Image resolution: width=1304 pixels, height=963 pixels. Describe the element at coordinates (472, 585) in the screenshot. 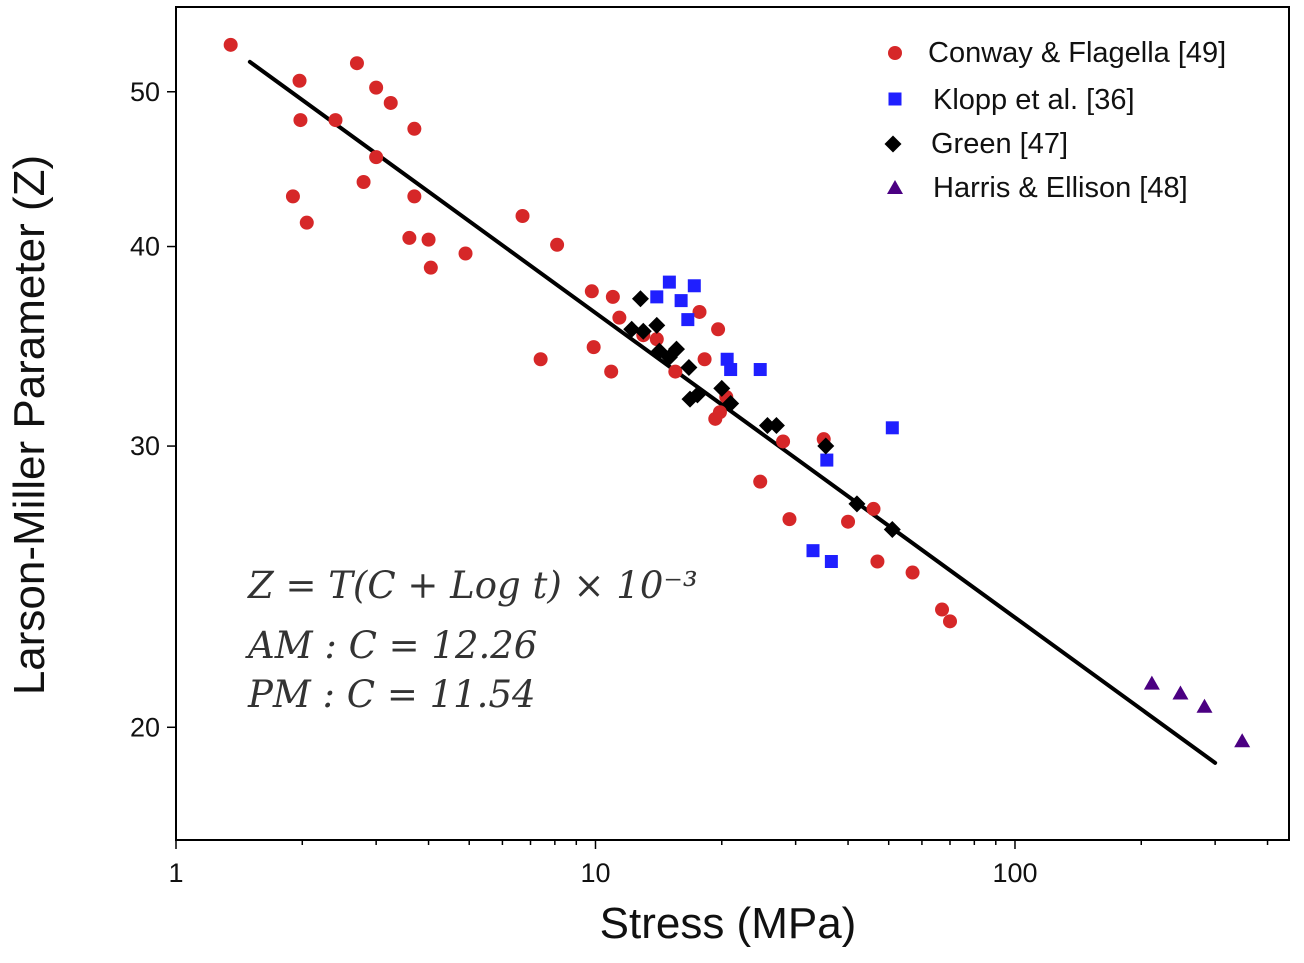

I see `equation-line-z: Z = T(C + Log t) × 10⁻³` at that location.